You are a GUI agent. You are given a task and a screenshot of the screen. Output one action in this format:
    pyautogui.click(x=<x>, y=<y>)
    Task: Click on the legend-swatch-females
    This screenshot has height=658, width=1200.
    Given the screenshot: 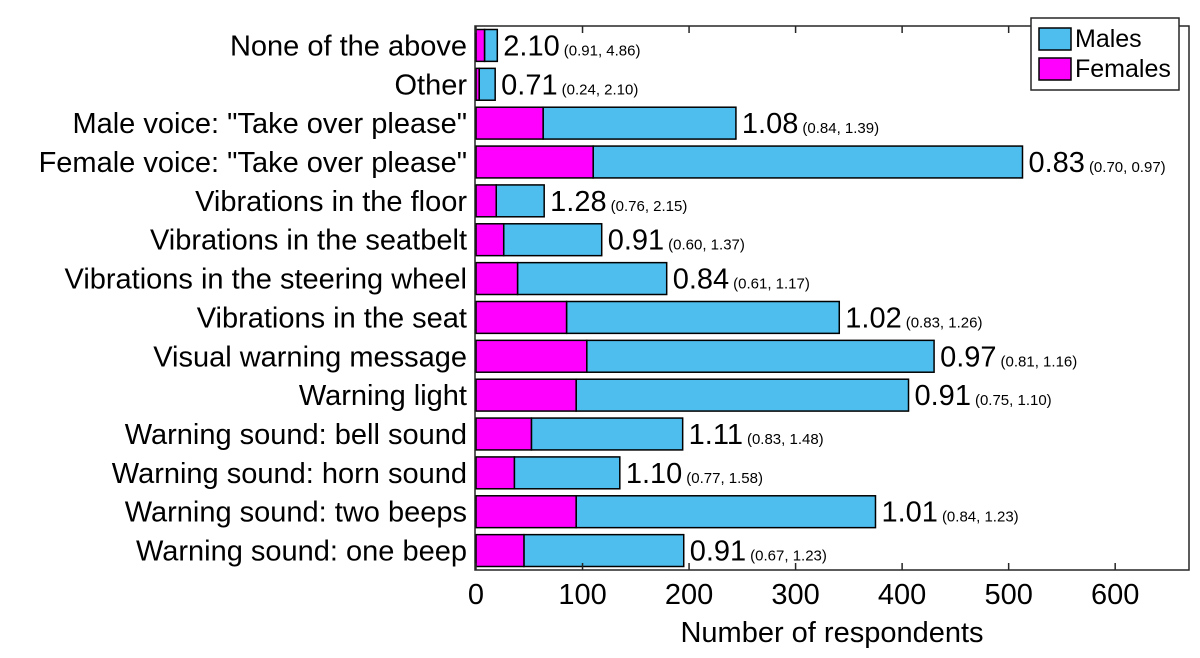 What is the action you would take?
    pyautogui.click(x=1055, y=69)
    